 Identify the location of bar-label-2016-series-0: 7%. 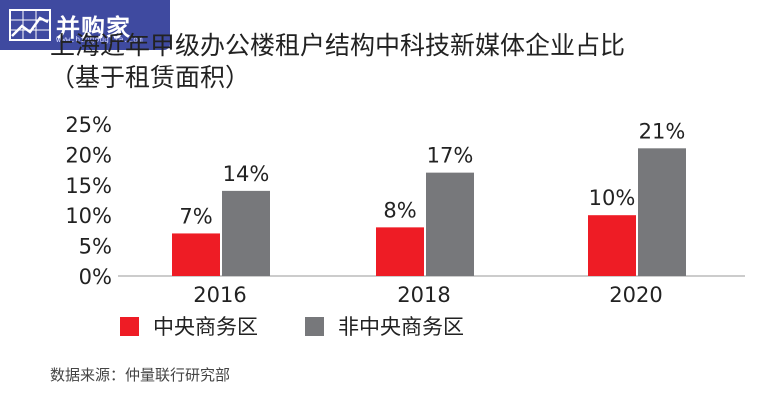
(195, 216).